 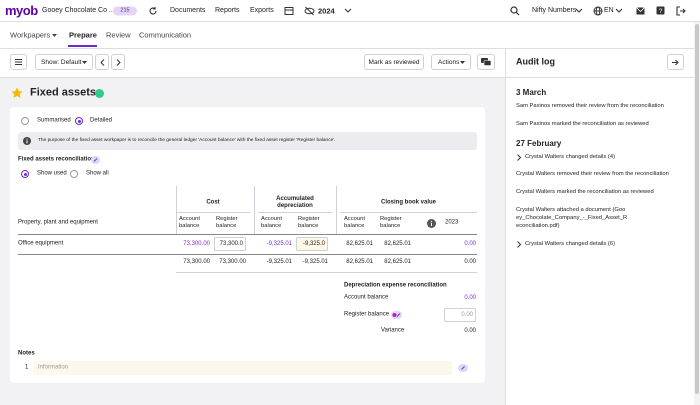 I want to click on logout-icon, so click(x=681, y=11).